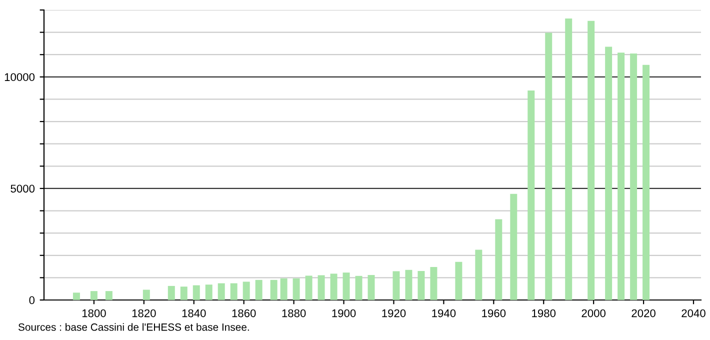  I want to click on x-tick-label: 1880, so click(294, 313).